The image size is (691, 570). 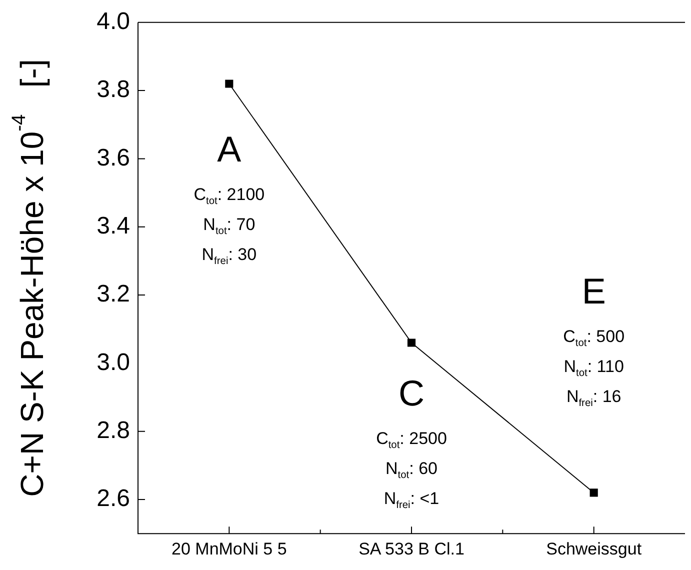 I want to click on annotation: E, so click(x=594, y=291).